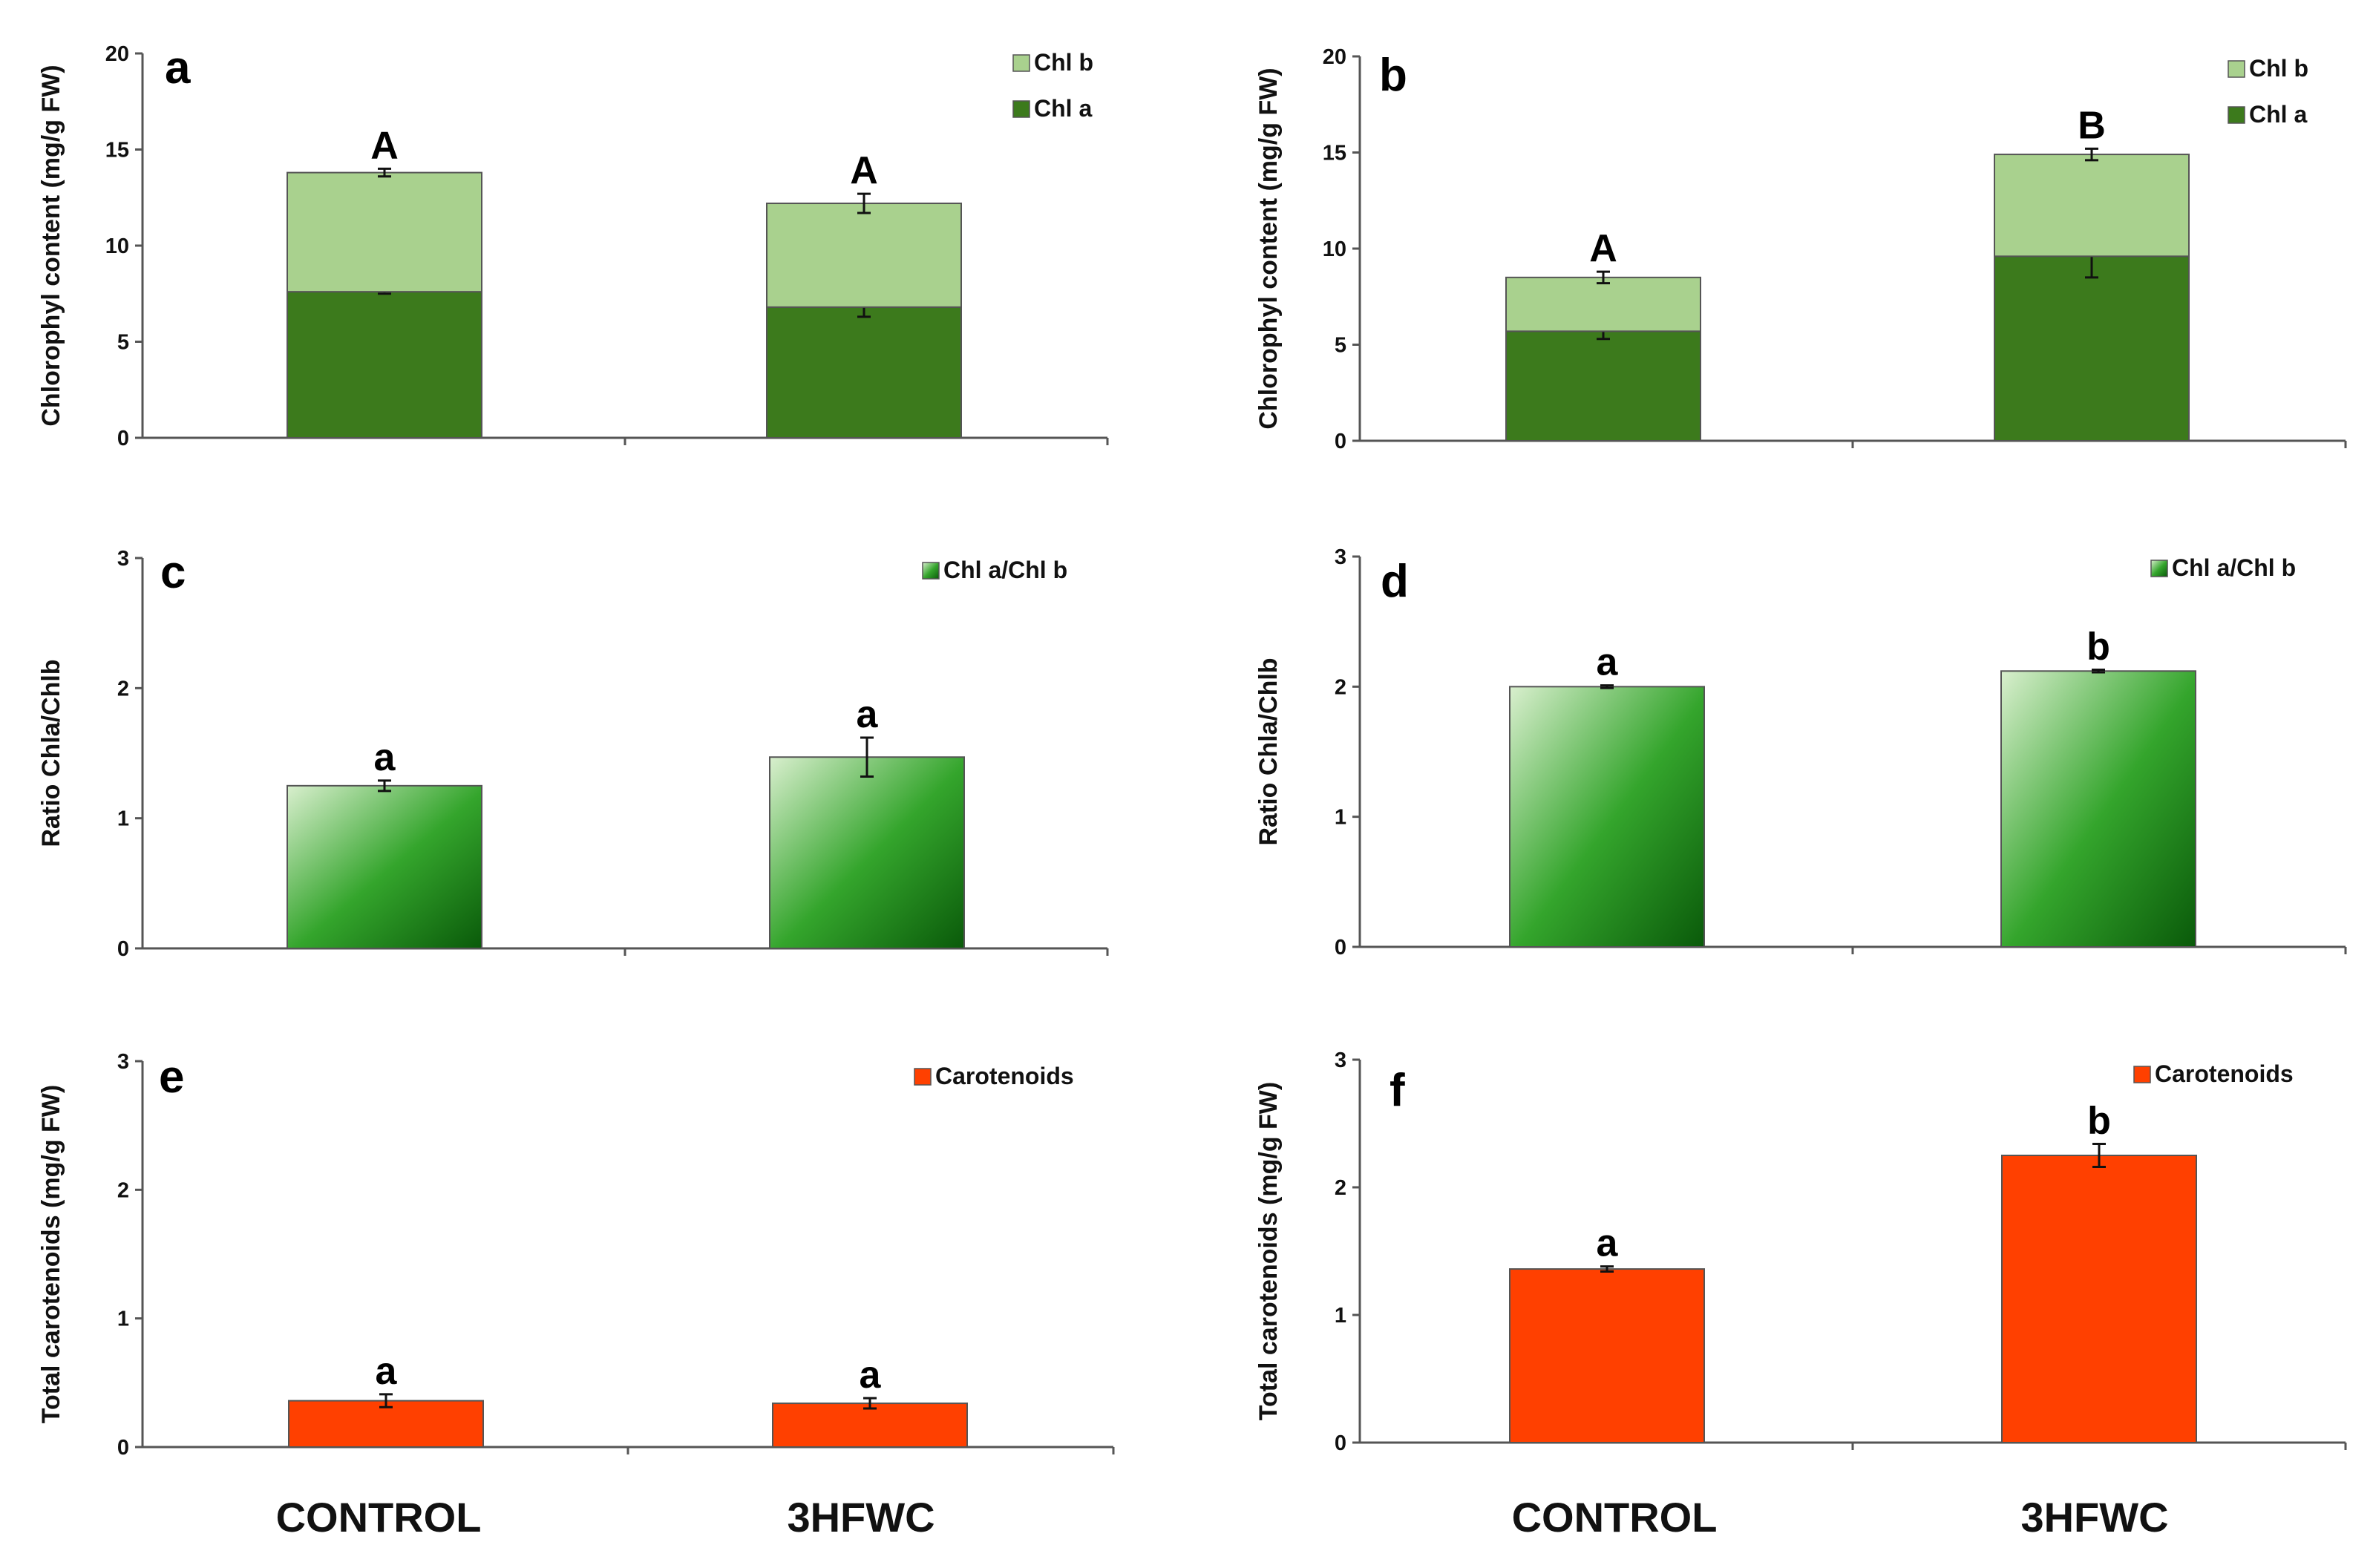 The width and height of the screenshot is (2373, 1568). Describe the element at coordinates (2278, 68) in the screenshot. I see `legend-label-b: Chl b` at that location.